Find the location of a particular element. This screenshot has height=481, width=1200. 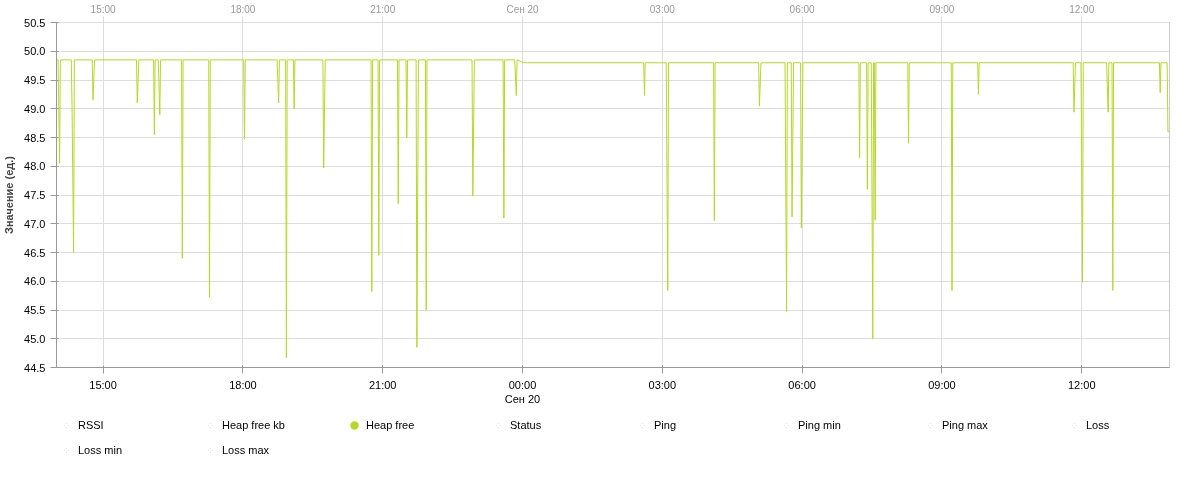

y-tick-label: 46.5 is located at coordinates (35, 252).